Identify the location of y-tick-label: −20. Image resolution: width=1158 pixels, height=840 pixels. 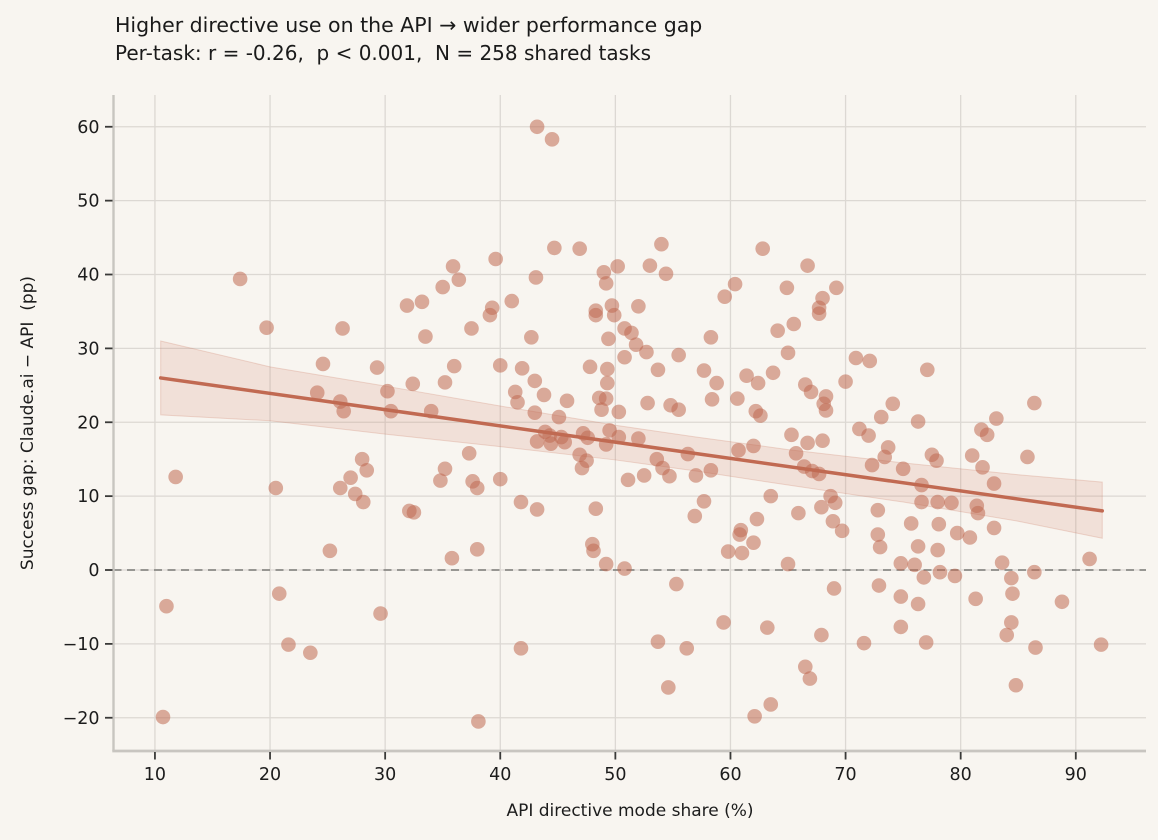
(81, 719).